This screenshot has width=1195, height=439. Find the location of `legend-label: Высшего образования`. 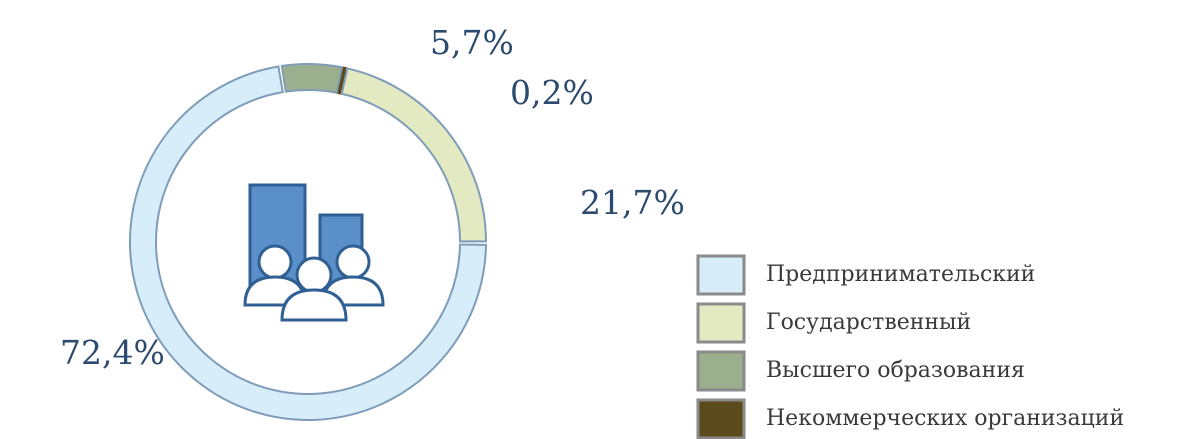

legend-label: Высшего образования is located at coordinates (895, 370).